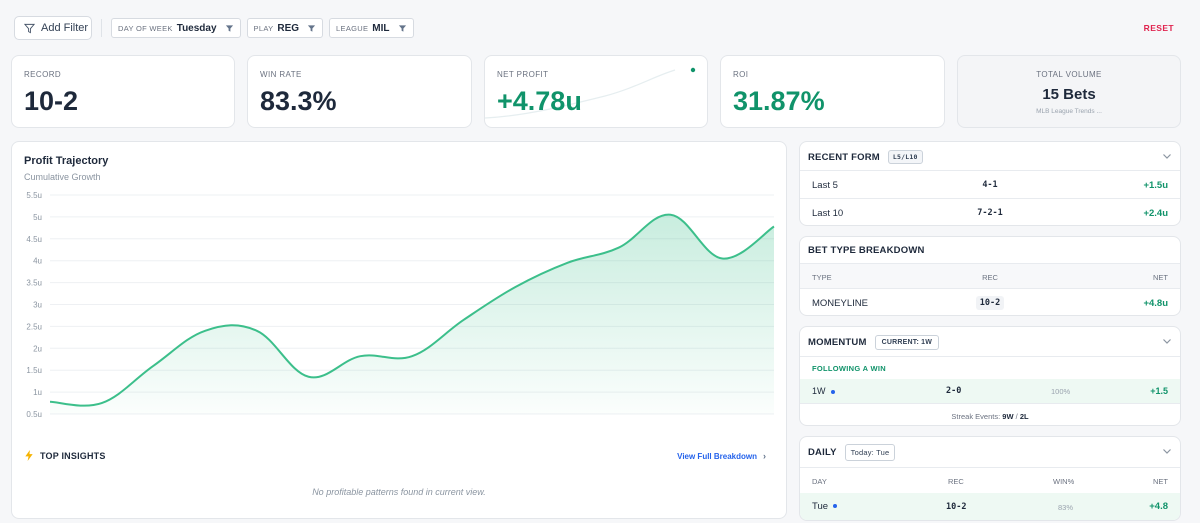 The height and width of the screenshot is (523, 1200). What do you see at coordinates (1155, 185) in the screenshot?
I see `row-net: +1.5u` at bounding box center [1155, 185].